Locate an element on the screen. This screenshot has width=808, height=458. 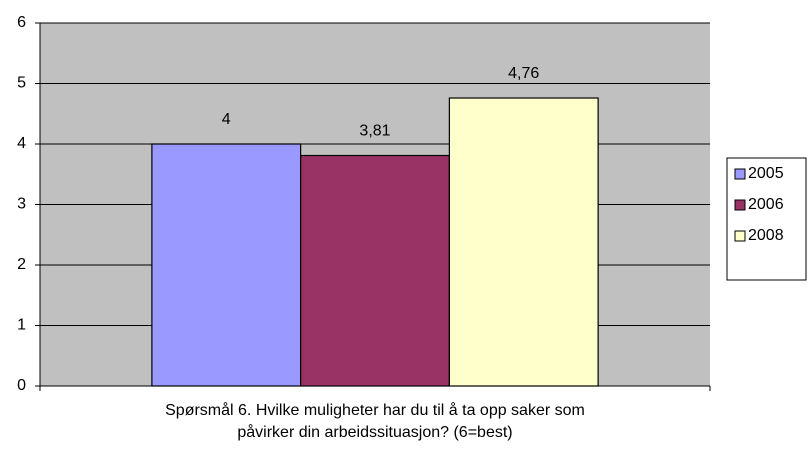
legend-label: 2005 is located at coordinates (766, 173).